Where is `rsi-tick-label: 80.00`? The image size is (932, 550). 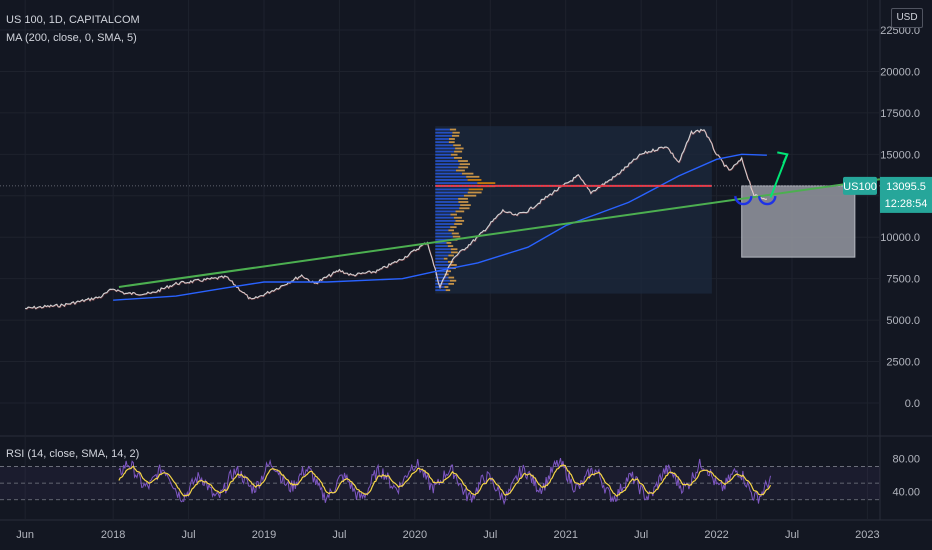 rsi-tick-label: 80.00 is located at coordinates (906, 459).